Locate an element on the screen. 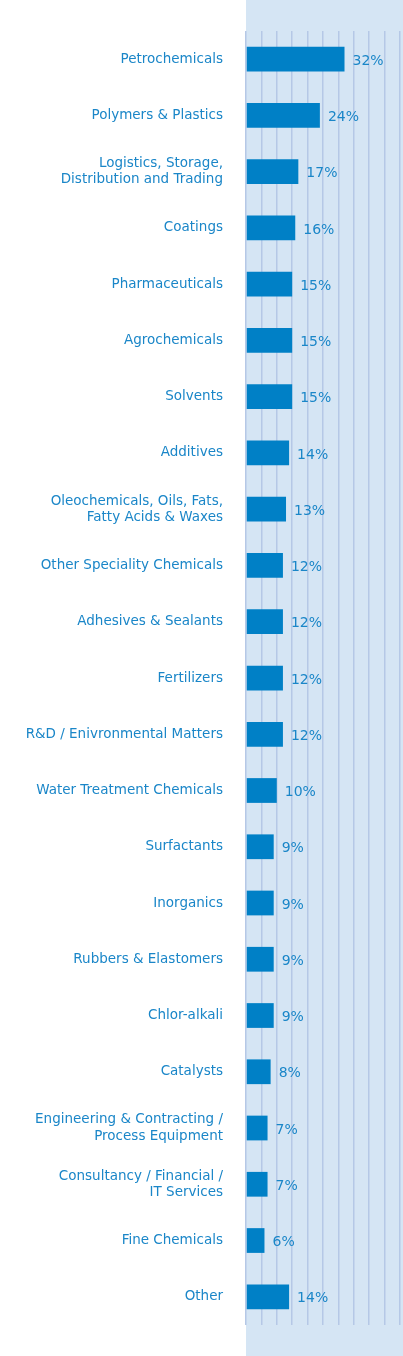 This screenshot has height=1356, width=403. data-label: 10% is located at coordinates (300, 791).